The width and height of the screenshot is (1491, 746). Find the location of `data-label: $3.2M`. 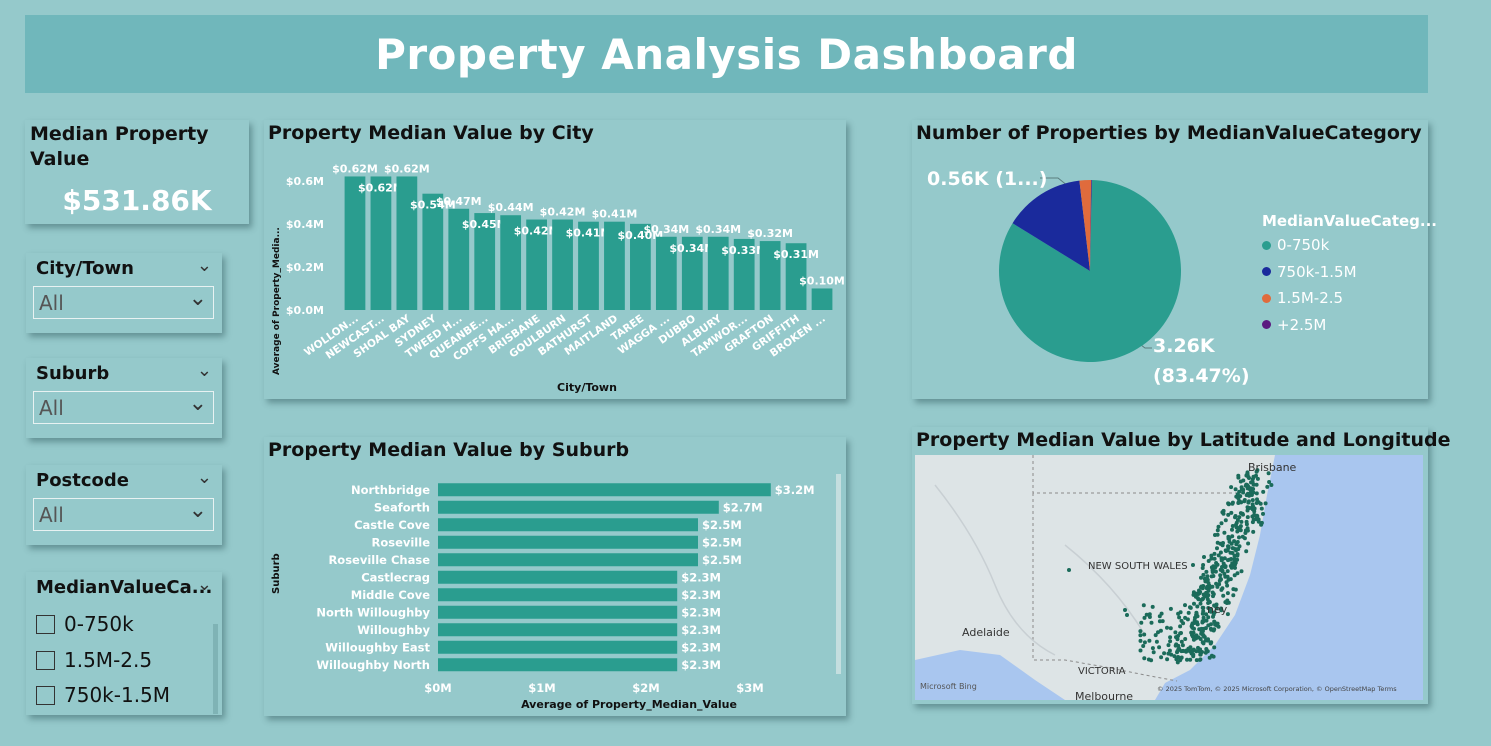

data-label: $3.2M is located at coordinates (795, 490).